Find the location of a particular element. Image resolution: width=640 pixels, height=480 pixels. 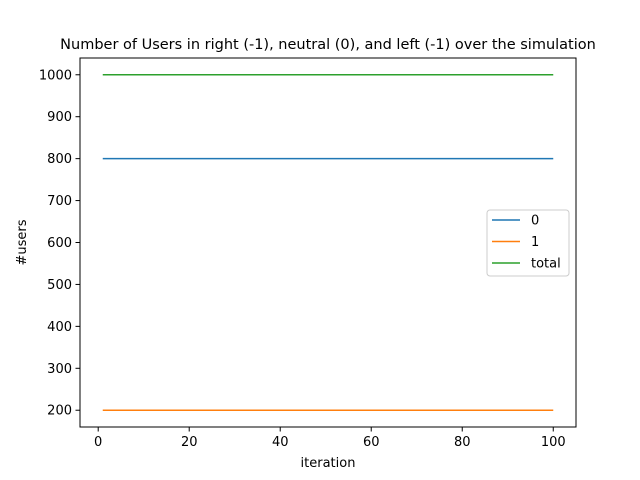

x-tick-label: 100 is located at coordinates (553, 442).